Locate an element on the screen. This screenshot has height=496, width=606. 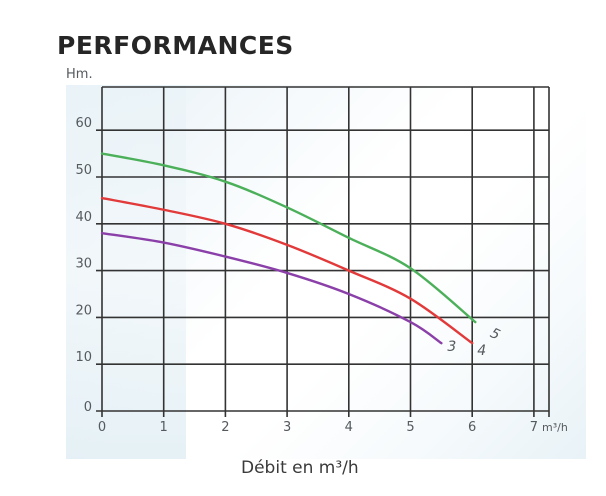
y-tick-label: 10 is located at coordinates (83, 357).